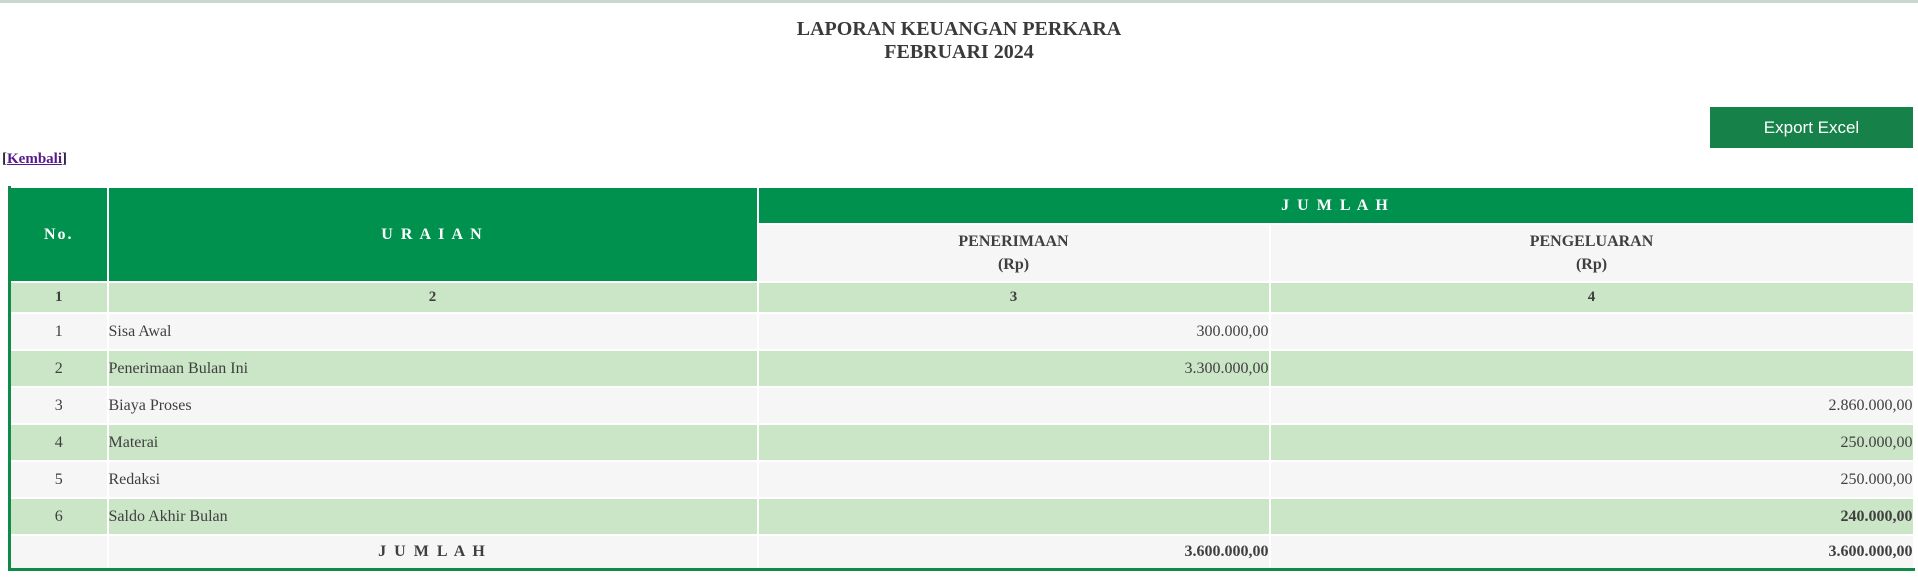 Image resolution: width=1918 pixels, height=586 pixels. I want to click on row-uraian: Sisa Awal, so click(432, 331).